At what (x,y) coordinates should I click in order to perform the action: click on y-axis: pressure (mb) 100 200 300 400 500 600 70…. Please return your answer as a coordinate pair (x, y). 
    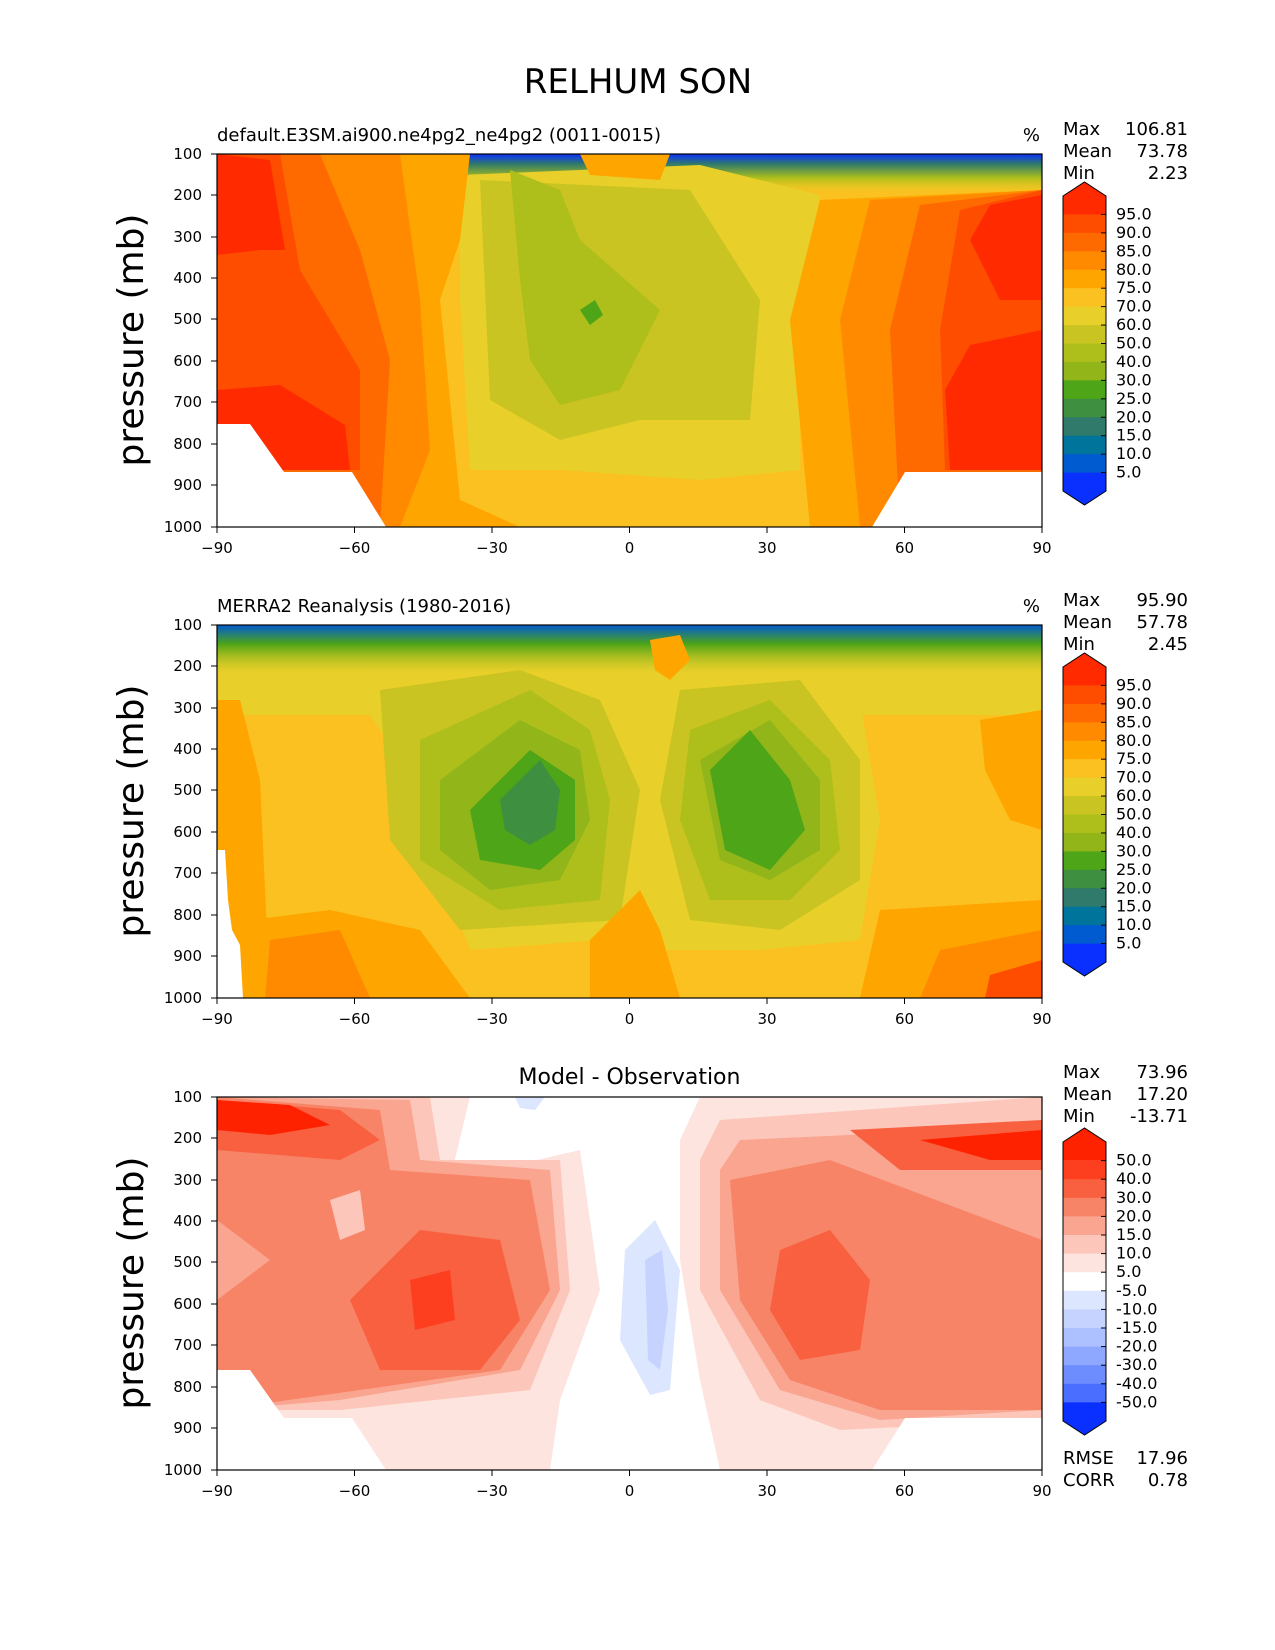
    Looking at the image, I should click on (164, 340).